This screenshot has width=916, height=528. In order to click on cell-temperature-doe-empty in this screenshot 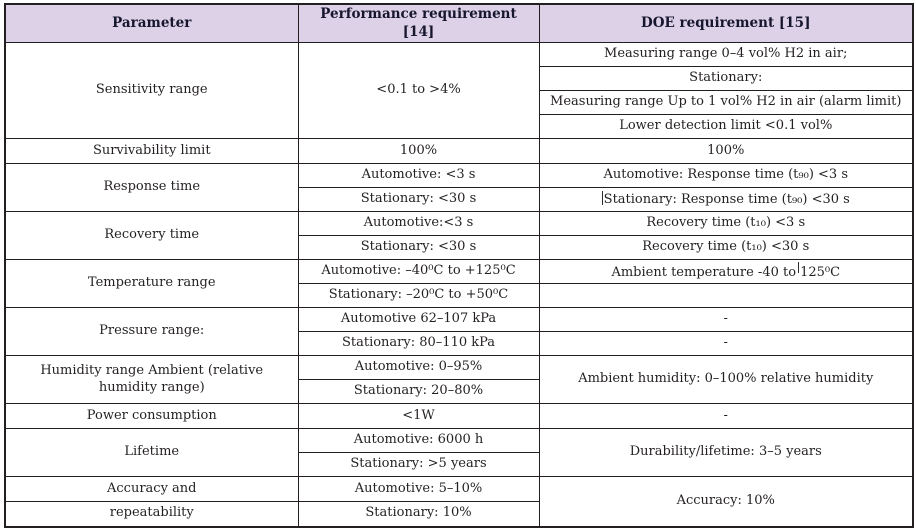, I will do `click(726, 296)`.